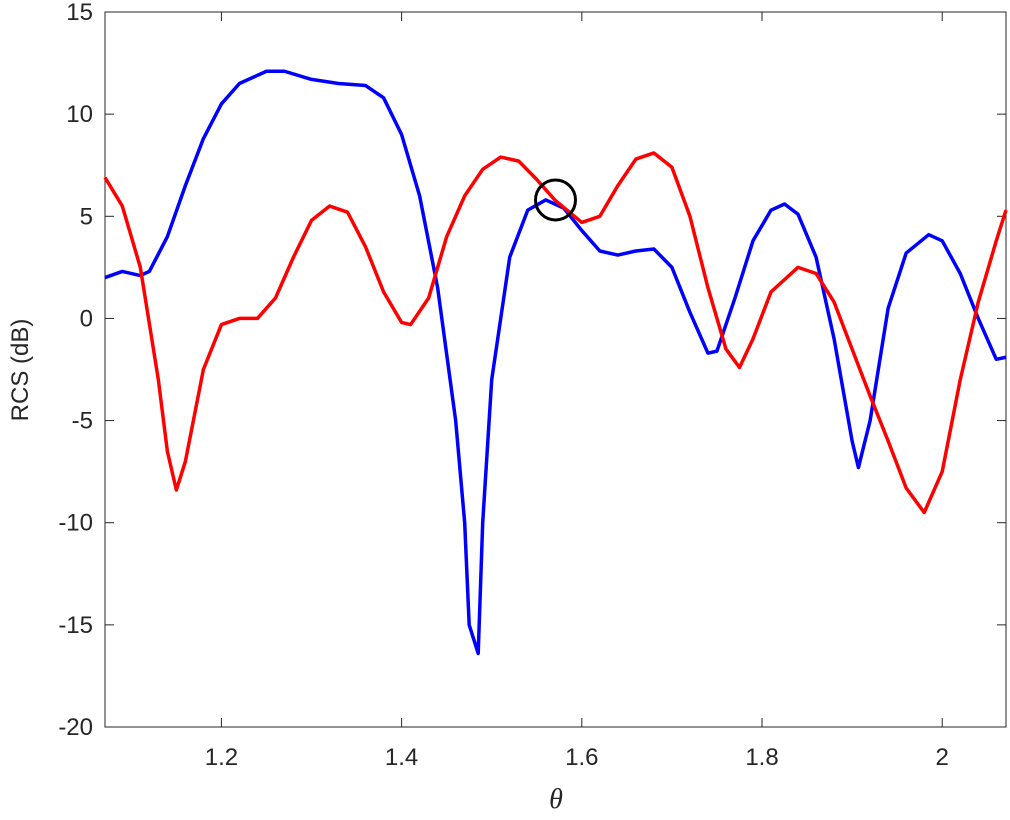  Describe the element at coordinates (942, 757) in the screenshot. I see `x-tick-label: 2` at that location.